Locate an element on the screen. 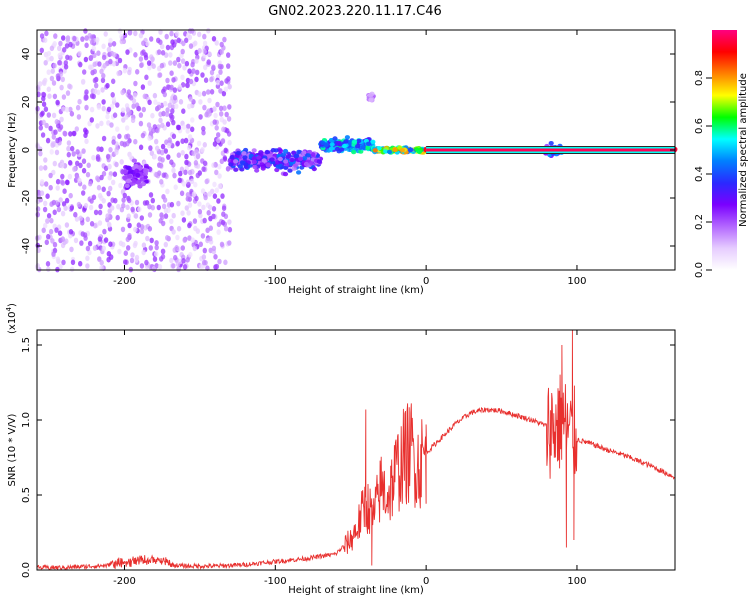 The height and width of the screenshot is (600, 750). x-tick-label: -100 is located at coordinates (275, 281).